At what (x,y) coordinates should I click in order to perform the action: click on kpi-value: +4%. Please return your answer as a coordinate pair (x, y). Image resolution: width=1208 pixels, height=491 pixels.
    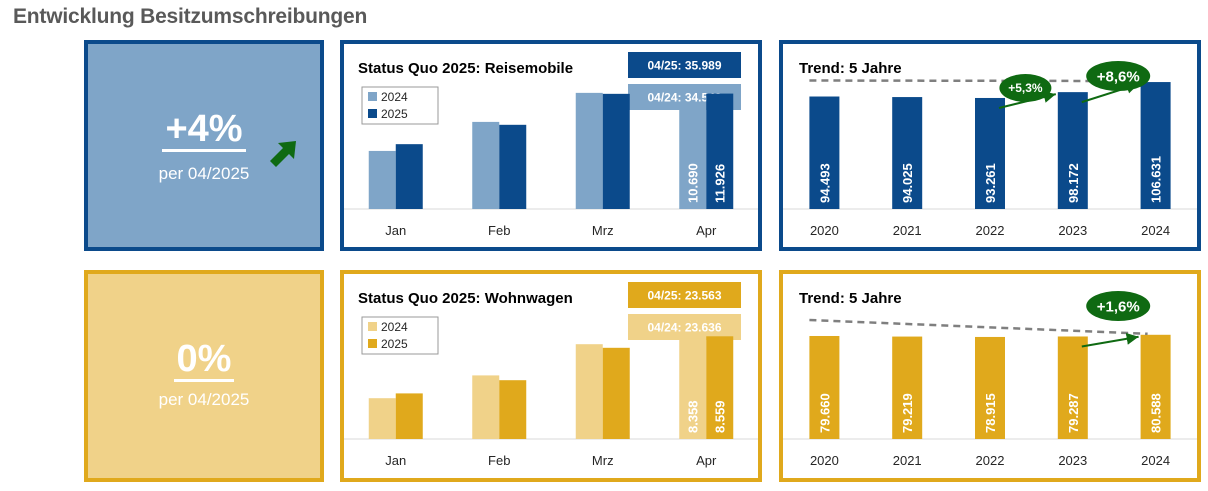
    Looking at the image, I should click on (204, 130).